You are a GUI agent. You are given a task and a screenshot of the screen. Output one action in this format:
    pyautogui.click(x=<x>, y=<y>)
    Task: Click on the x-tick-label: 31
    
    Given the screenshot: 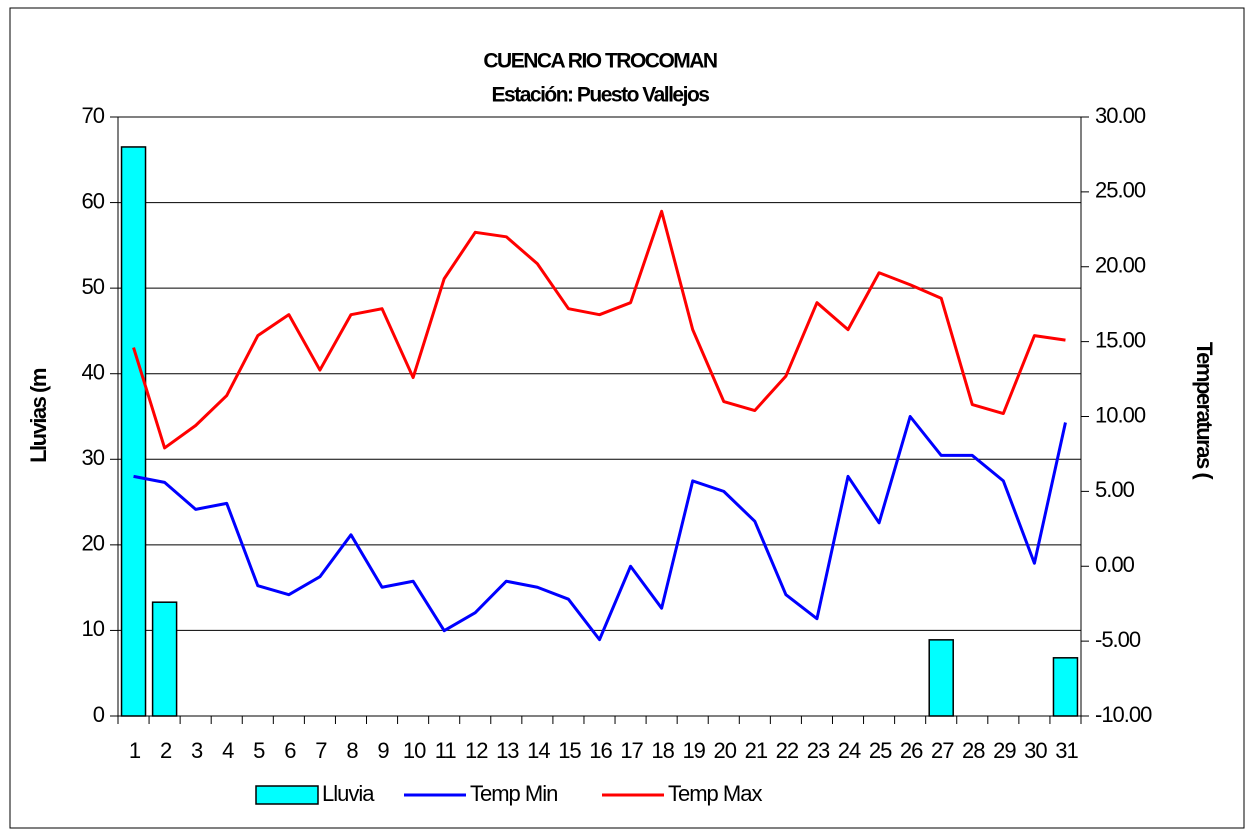 What is the action you would take?
    pyautogui.click(x=1066, y=750)
    